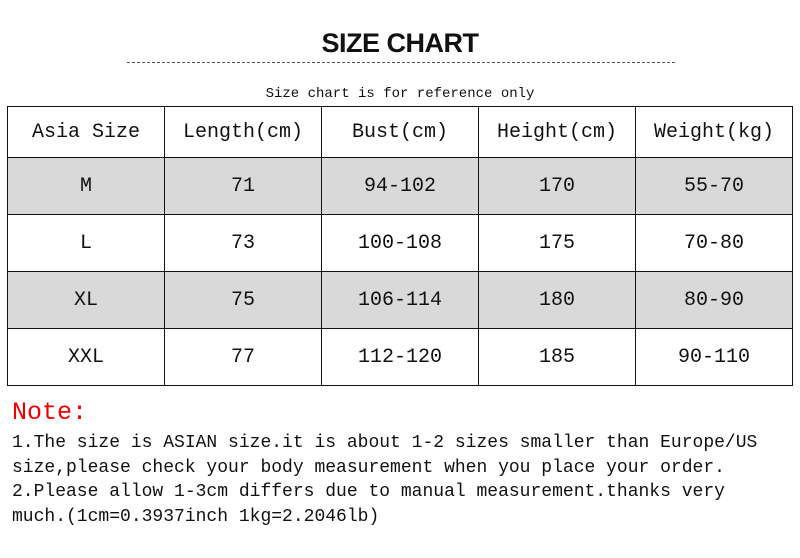  I want to click on subtitle: Size chart is for reference only, so click(400, 94).